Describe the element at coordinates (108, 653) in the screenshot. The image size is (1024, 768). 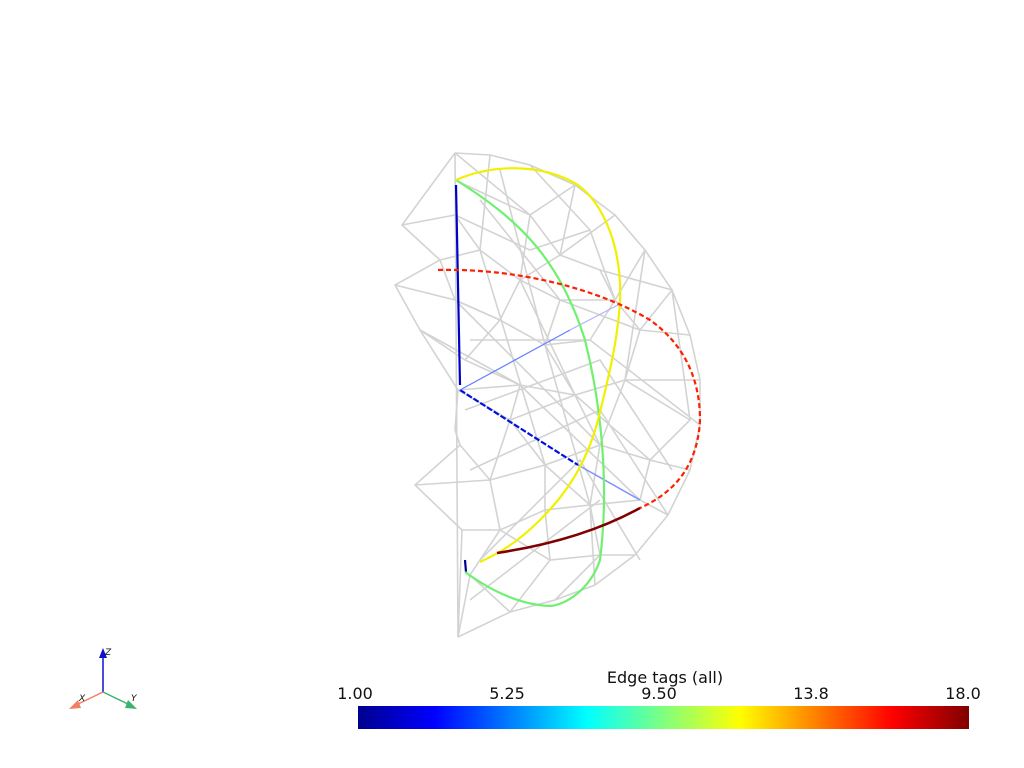
I see `z-axis-label: Z` at that location.